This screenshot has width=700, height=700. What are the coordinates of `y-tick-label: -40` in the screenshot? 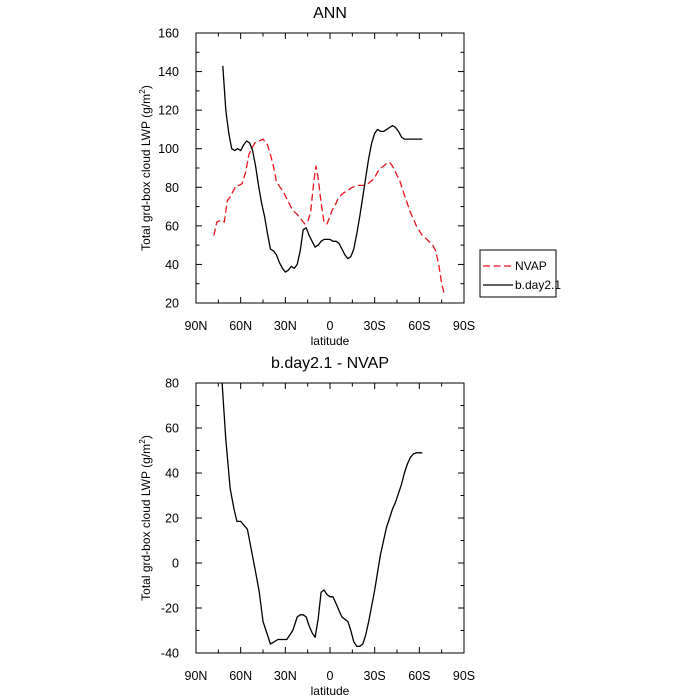 It's located at (170, 654).